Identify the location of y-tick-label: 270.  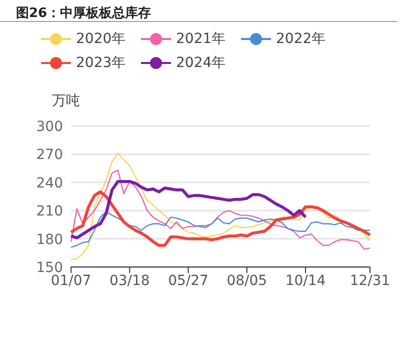
(49, 155).